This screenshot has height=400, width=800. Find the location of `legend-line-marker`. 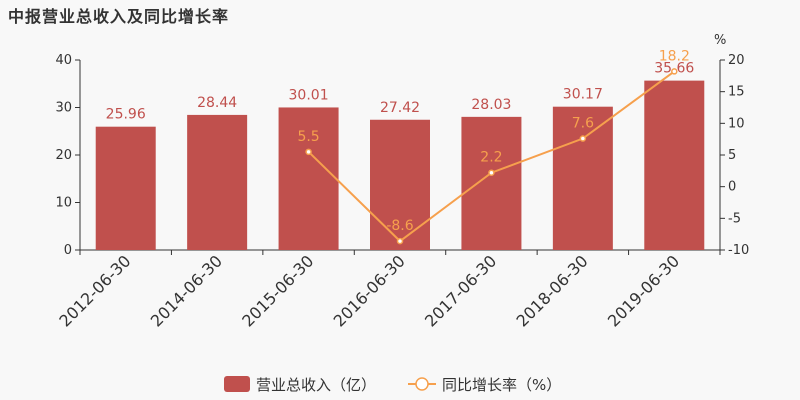

legend-line-marker is located at coordinates (422, 384).